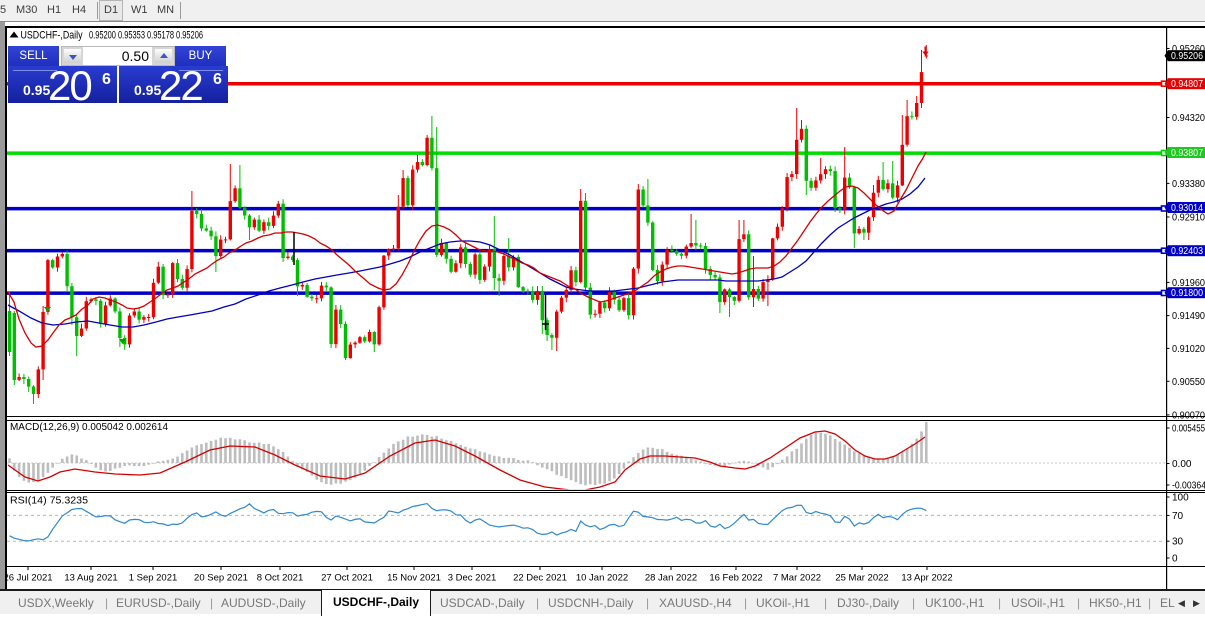  I want to click on svg-text: 0.91020, so click(1188, 349).